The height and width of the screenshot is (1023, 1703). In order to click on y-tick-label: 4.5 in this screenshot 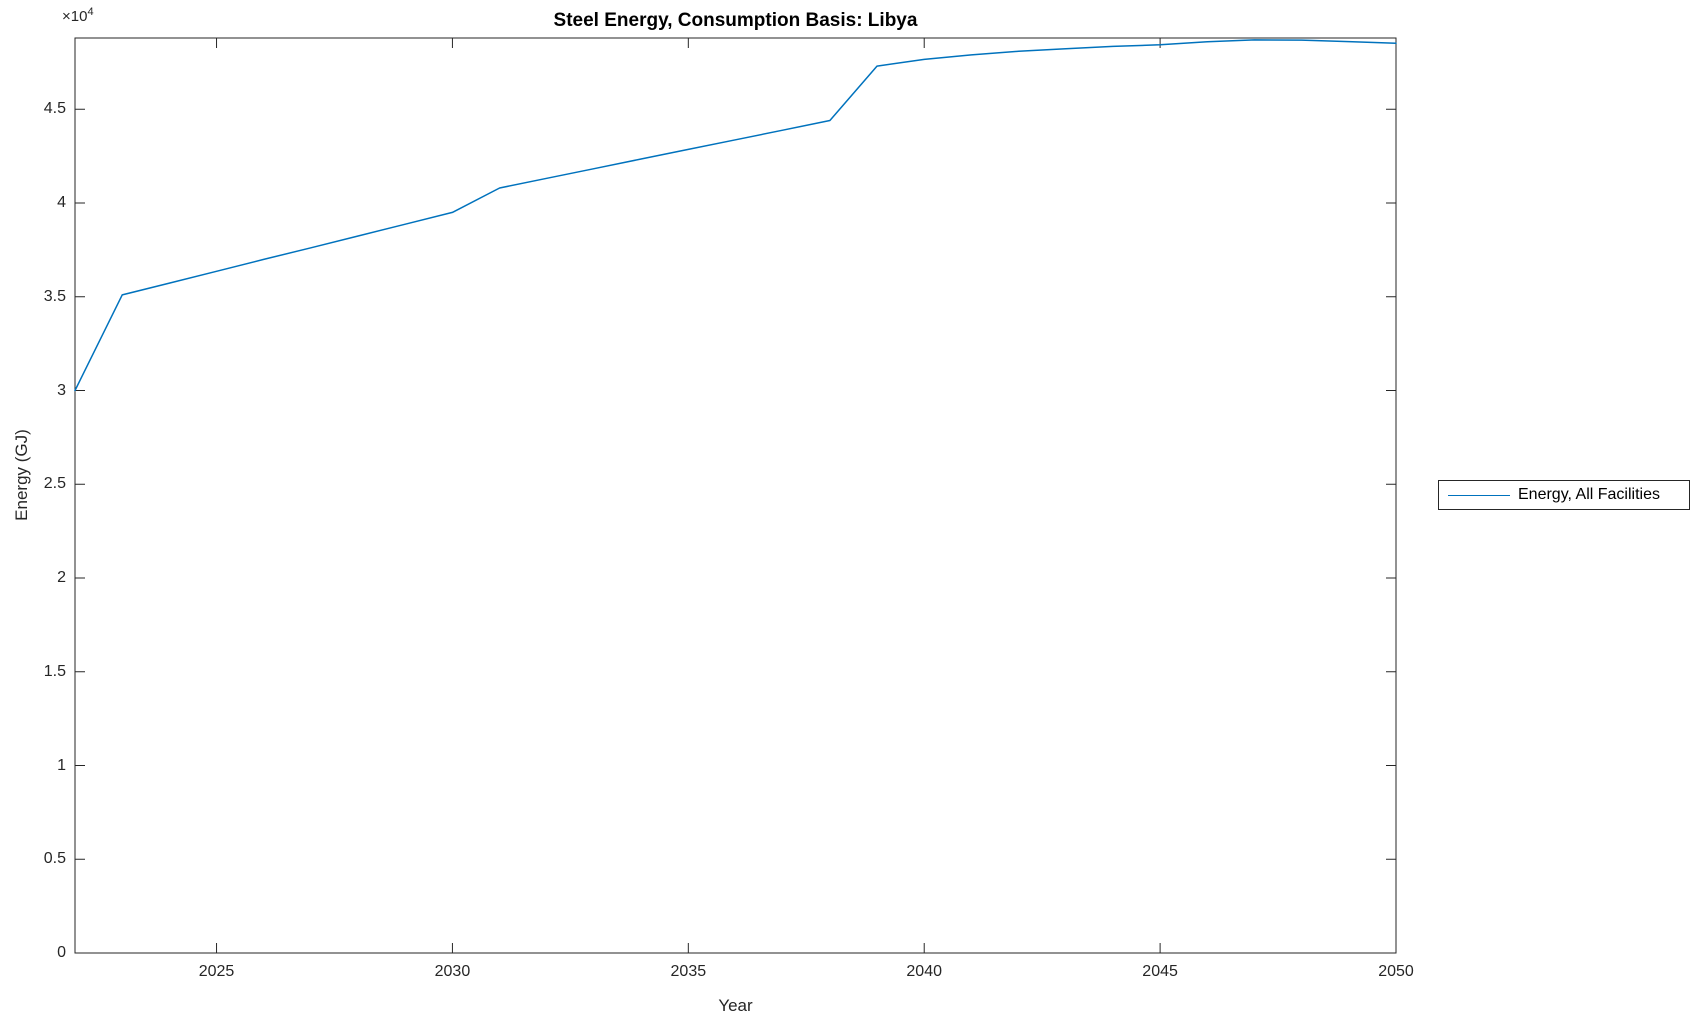, I will do `click(54, 109)`.